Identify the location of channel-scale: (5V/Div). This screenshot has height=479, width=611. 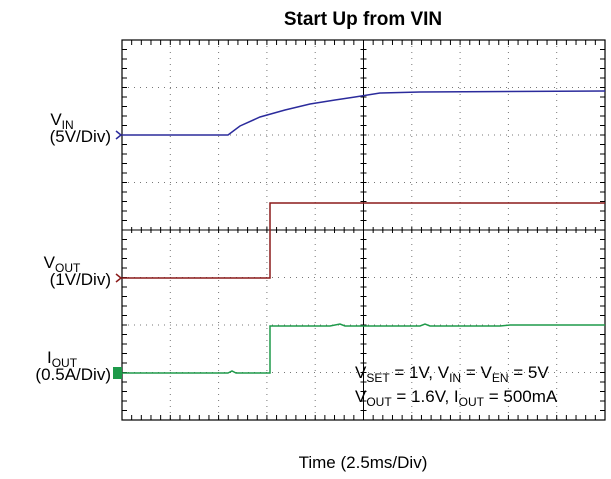
(80, 136).